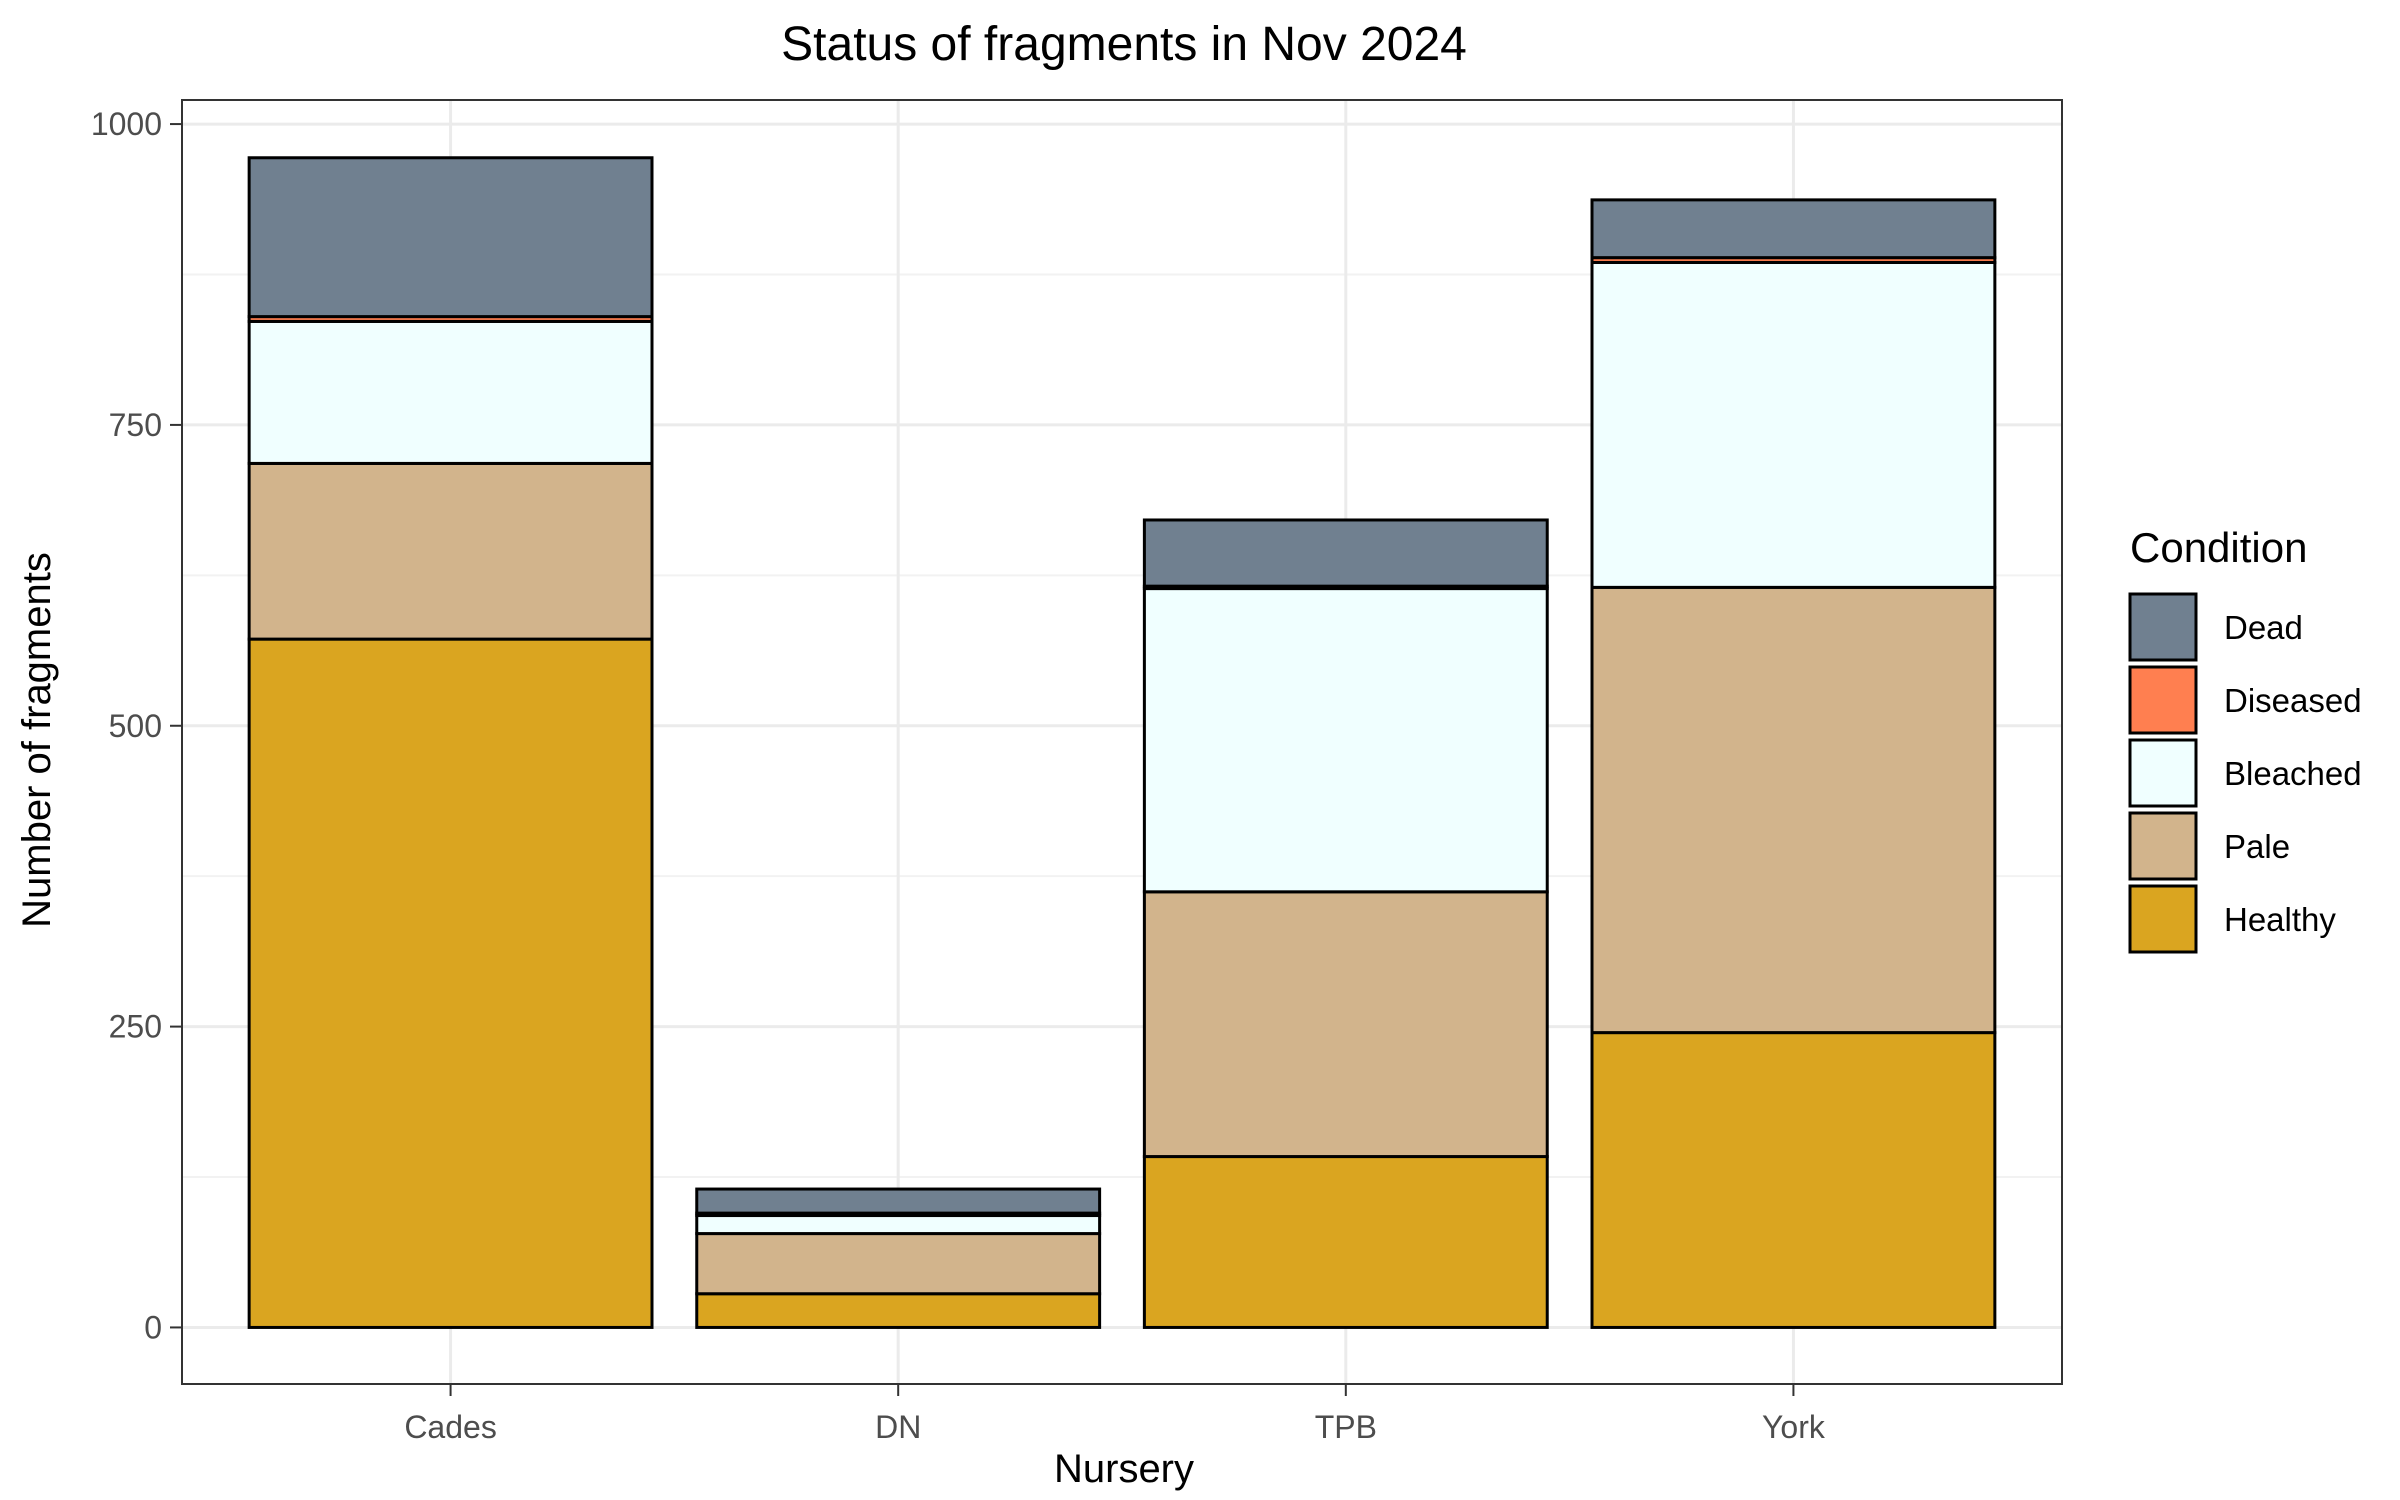 The height and width of the screenshot is (1500, 2400). What do you see at coordinates (898, 1201) in the screenshot?
I see `bar-segment-dn-dead` at bounding box center [898, 1201].